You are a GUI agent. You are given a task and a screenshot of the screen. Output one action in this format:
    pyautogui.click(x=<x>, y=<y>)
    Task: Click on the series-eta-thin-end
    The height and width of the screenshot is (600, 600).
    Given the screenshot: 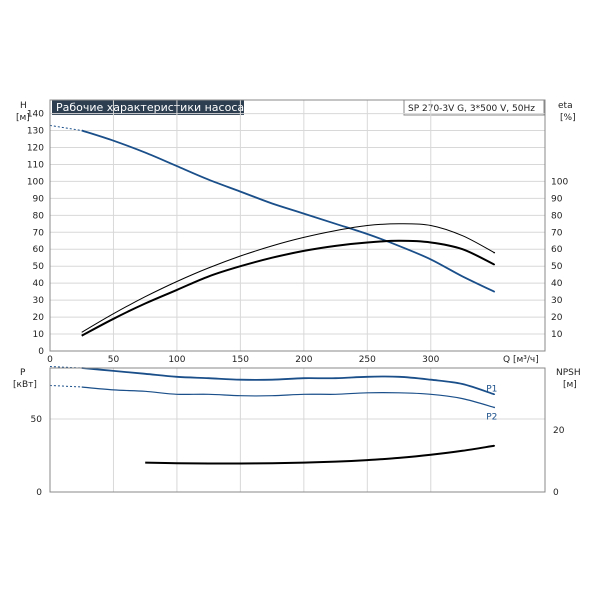 What is the action you would take?
    pyautogui.click(x=494, y=252)
    